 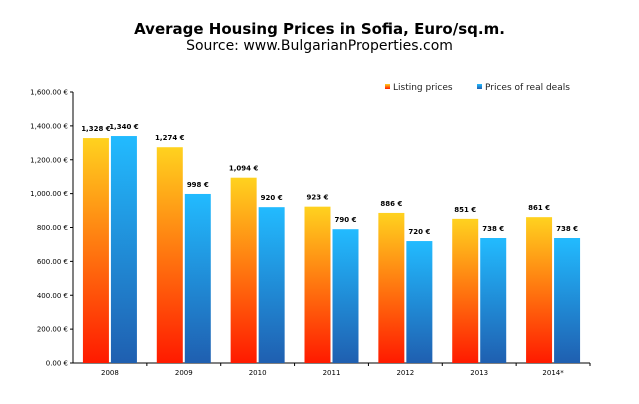 I want to click on x-tick-label: 2009, so click(x=184, y=373).